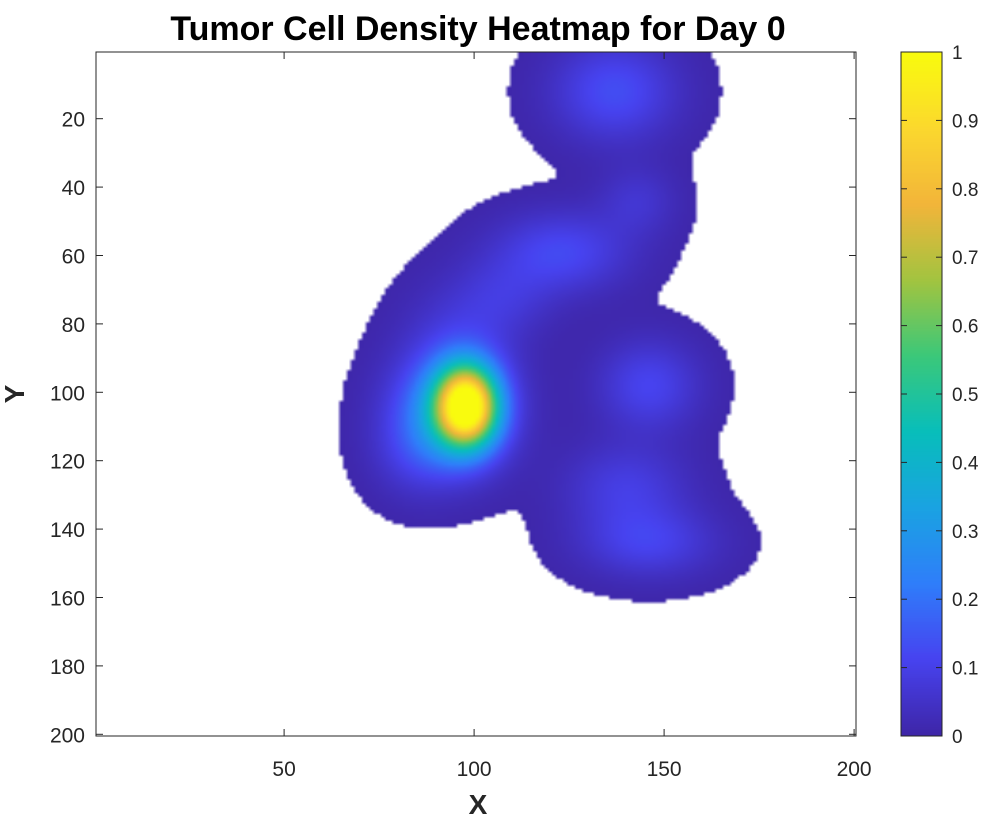  I want to click on colorbar-tick-label: 0.2, so click(965, 600).